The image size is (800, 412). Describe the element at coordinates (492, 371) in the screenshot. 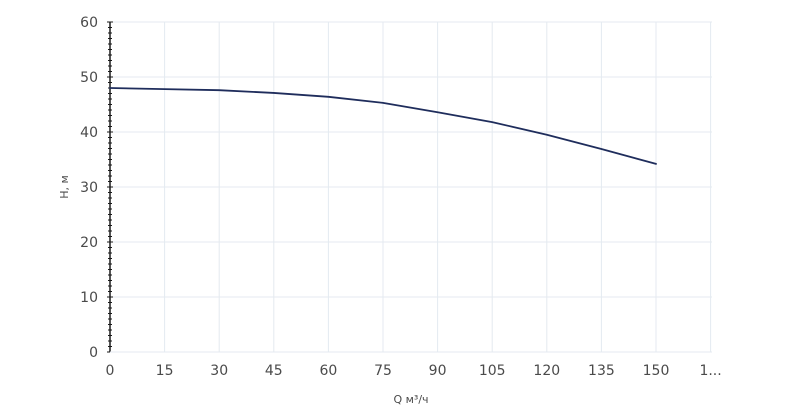

I see `x-tick-label: 105` at that location.